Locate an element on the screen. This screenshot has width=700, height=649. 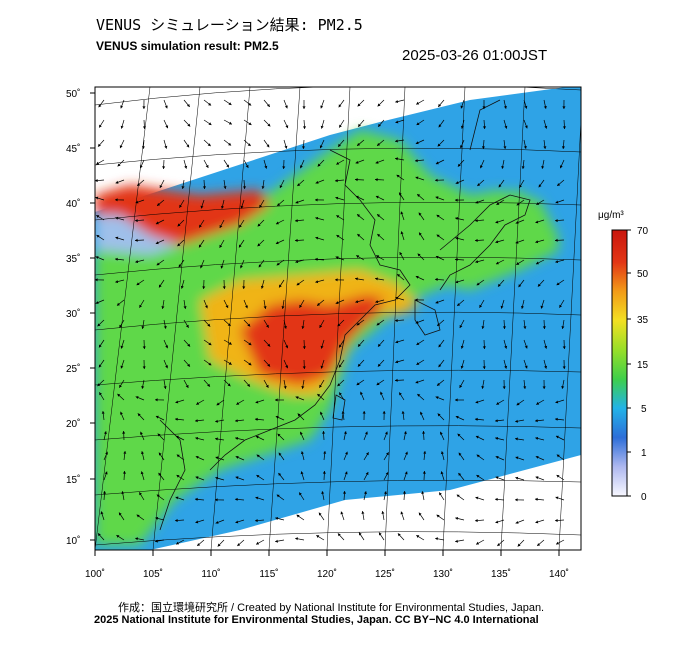
colorbar: 70 50 35 15 5 1 0 is located at coordinates (630, 364).